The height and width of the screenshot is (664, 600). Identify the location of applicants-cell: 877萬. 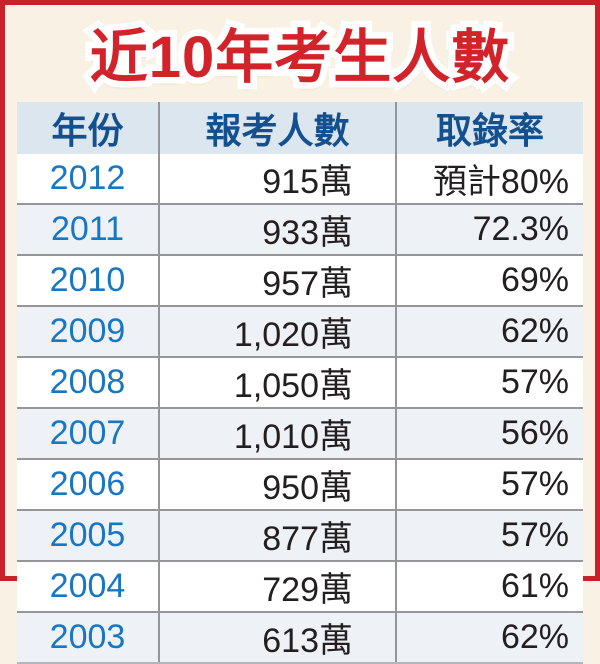
(277, 535).